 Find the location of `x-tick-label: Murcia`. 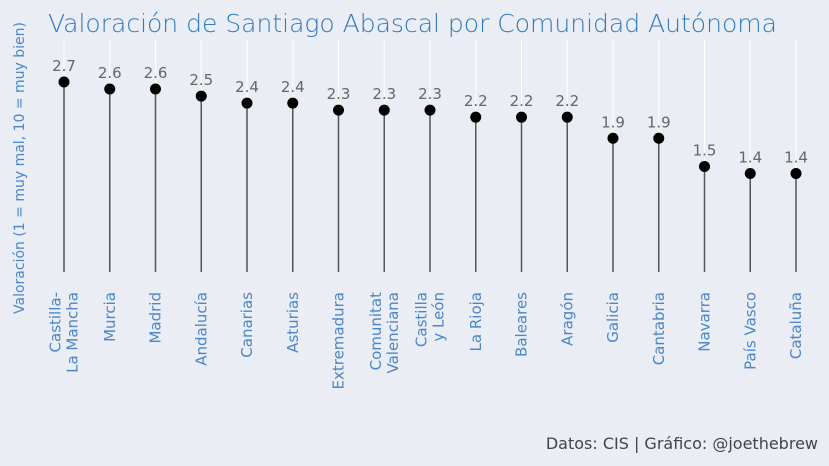

x-tick-label: Murcia is located at coordinates (110, 317).